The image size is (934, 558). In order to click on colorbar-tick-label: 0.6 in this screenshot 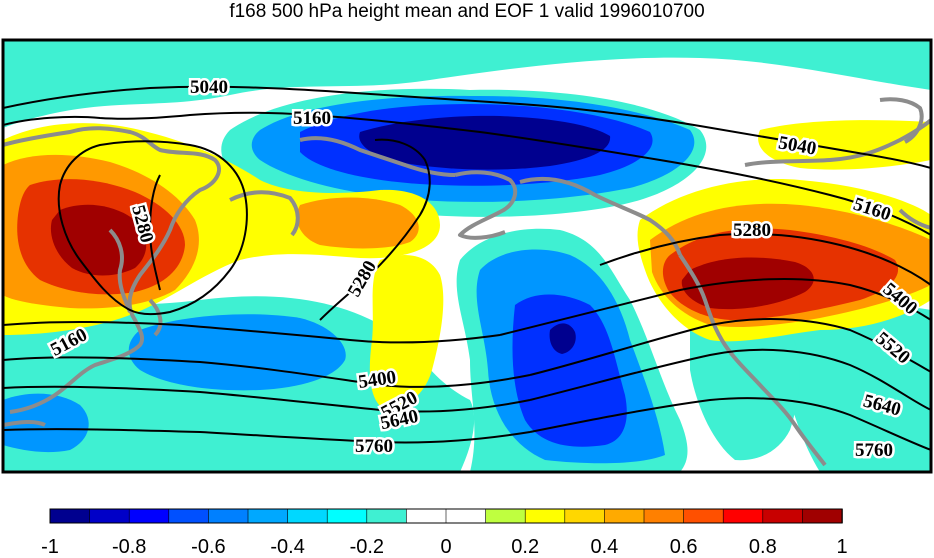, I will do `click(684, 547)`.